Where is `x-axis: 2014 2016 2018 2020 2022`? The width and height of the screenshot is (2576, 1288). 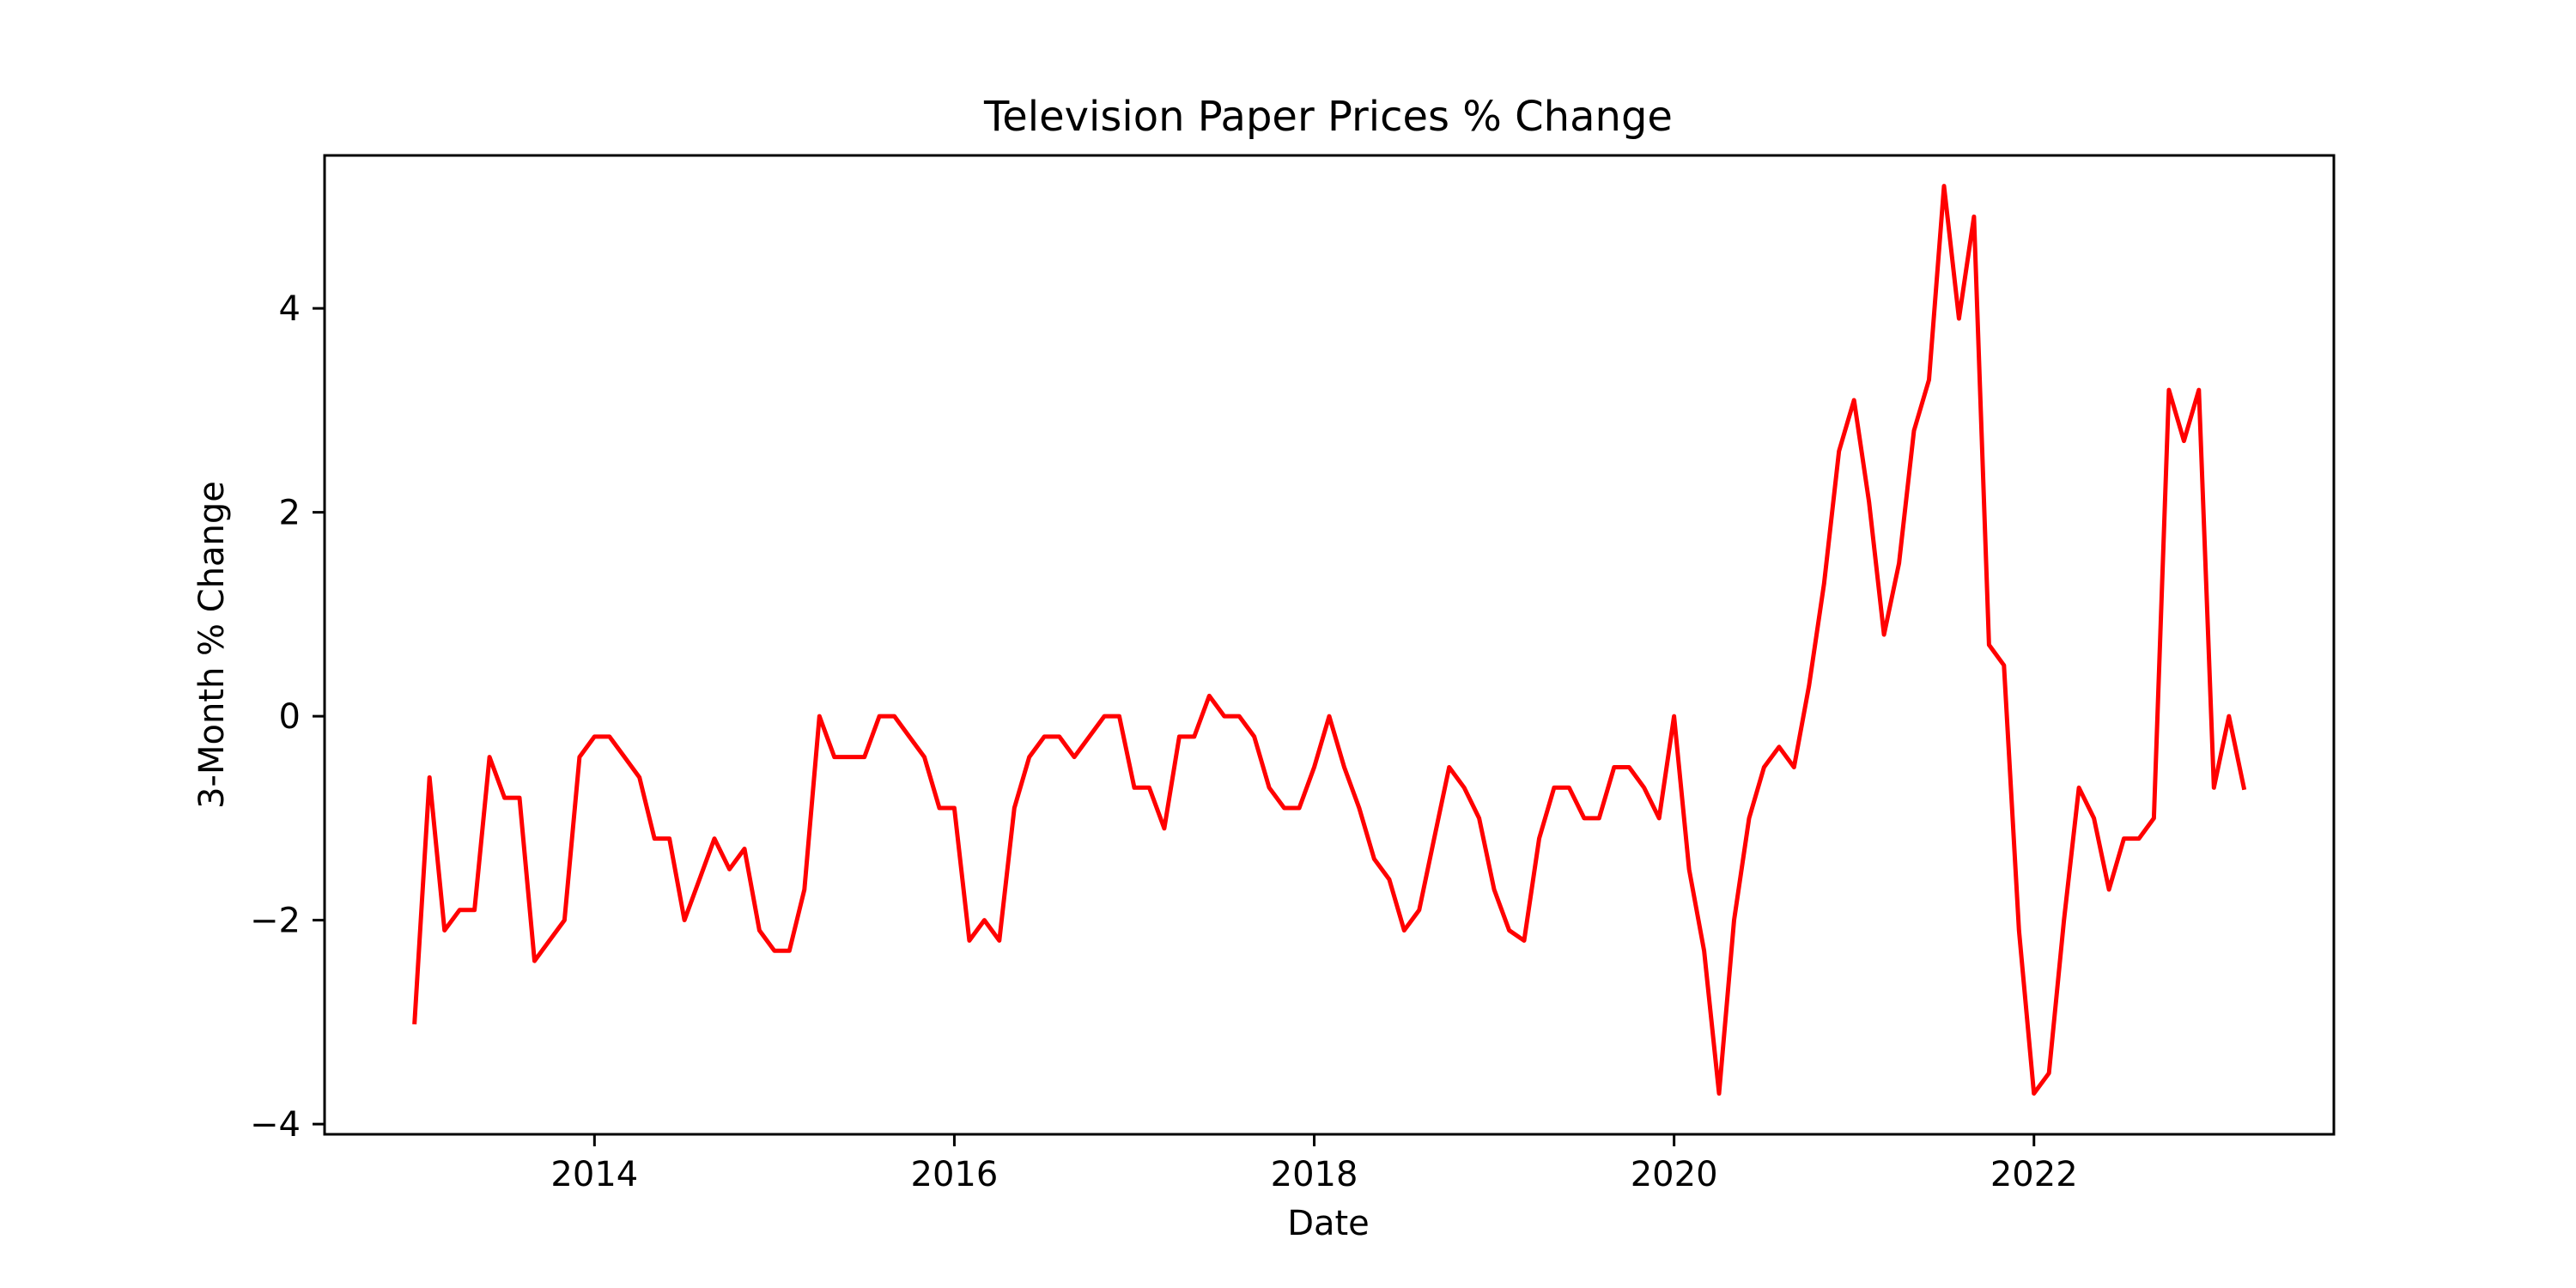 x-axis: 2014 2016 2018 2020 2022 is located at coordinates (1314, 1164).